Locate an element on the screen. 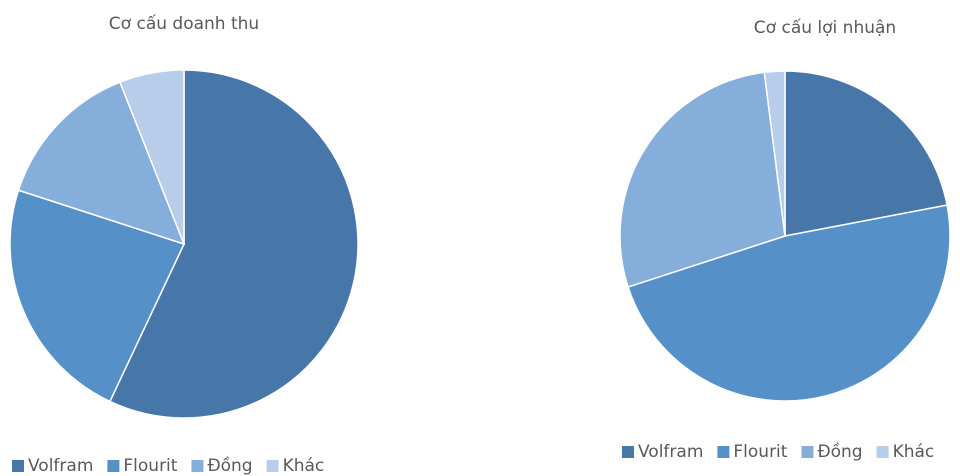 The image size is (960, 476). chart-title: Cơ cấu doanh thu is located at coordinates (184, 23).